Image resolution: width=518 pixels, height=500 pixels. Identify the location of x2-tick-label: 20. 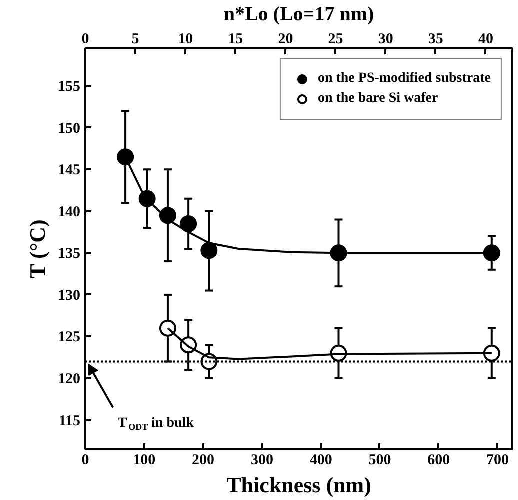
(286, 40).